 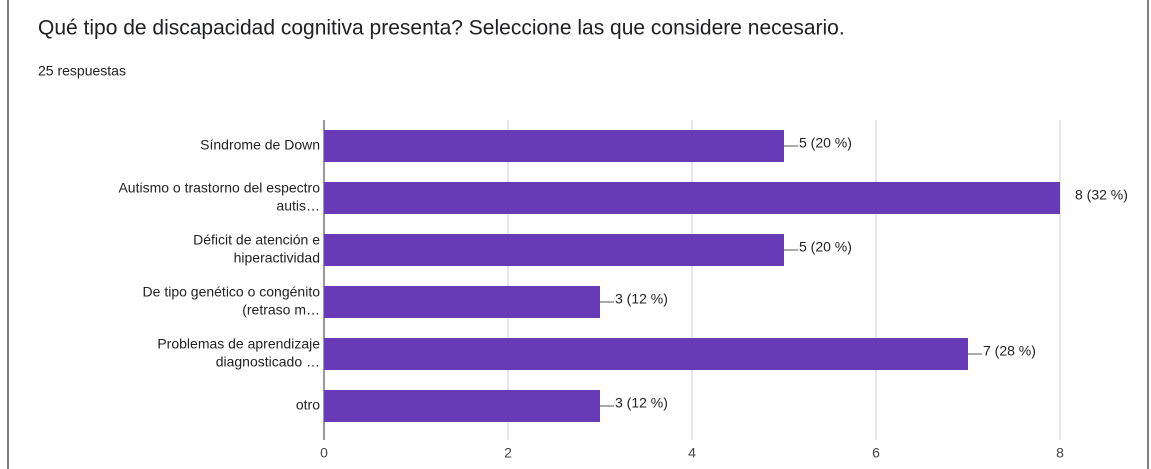 What do you see at coordinates (508, 453) in the screenshot?
I see `x-tick-label: 2` at bounding box center [508, 453].